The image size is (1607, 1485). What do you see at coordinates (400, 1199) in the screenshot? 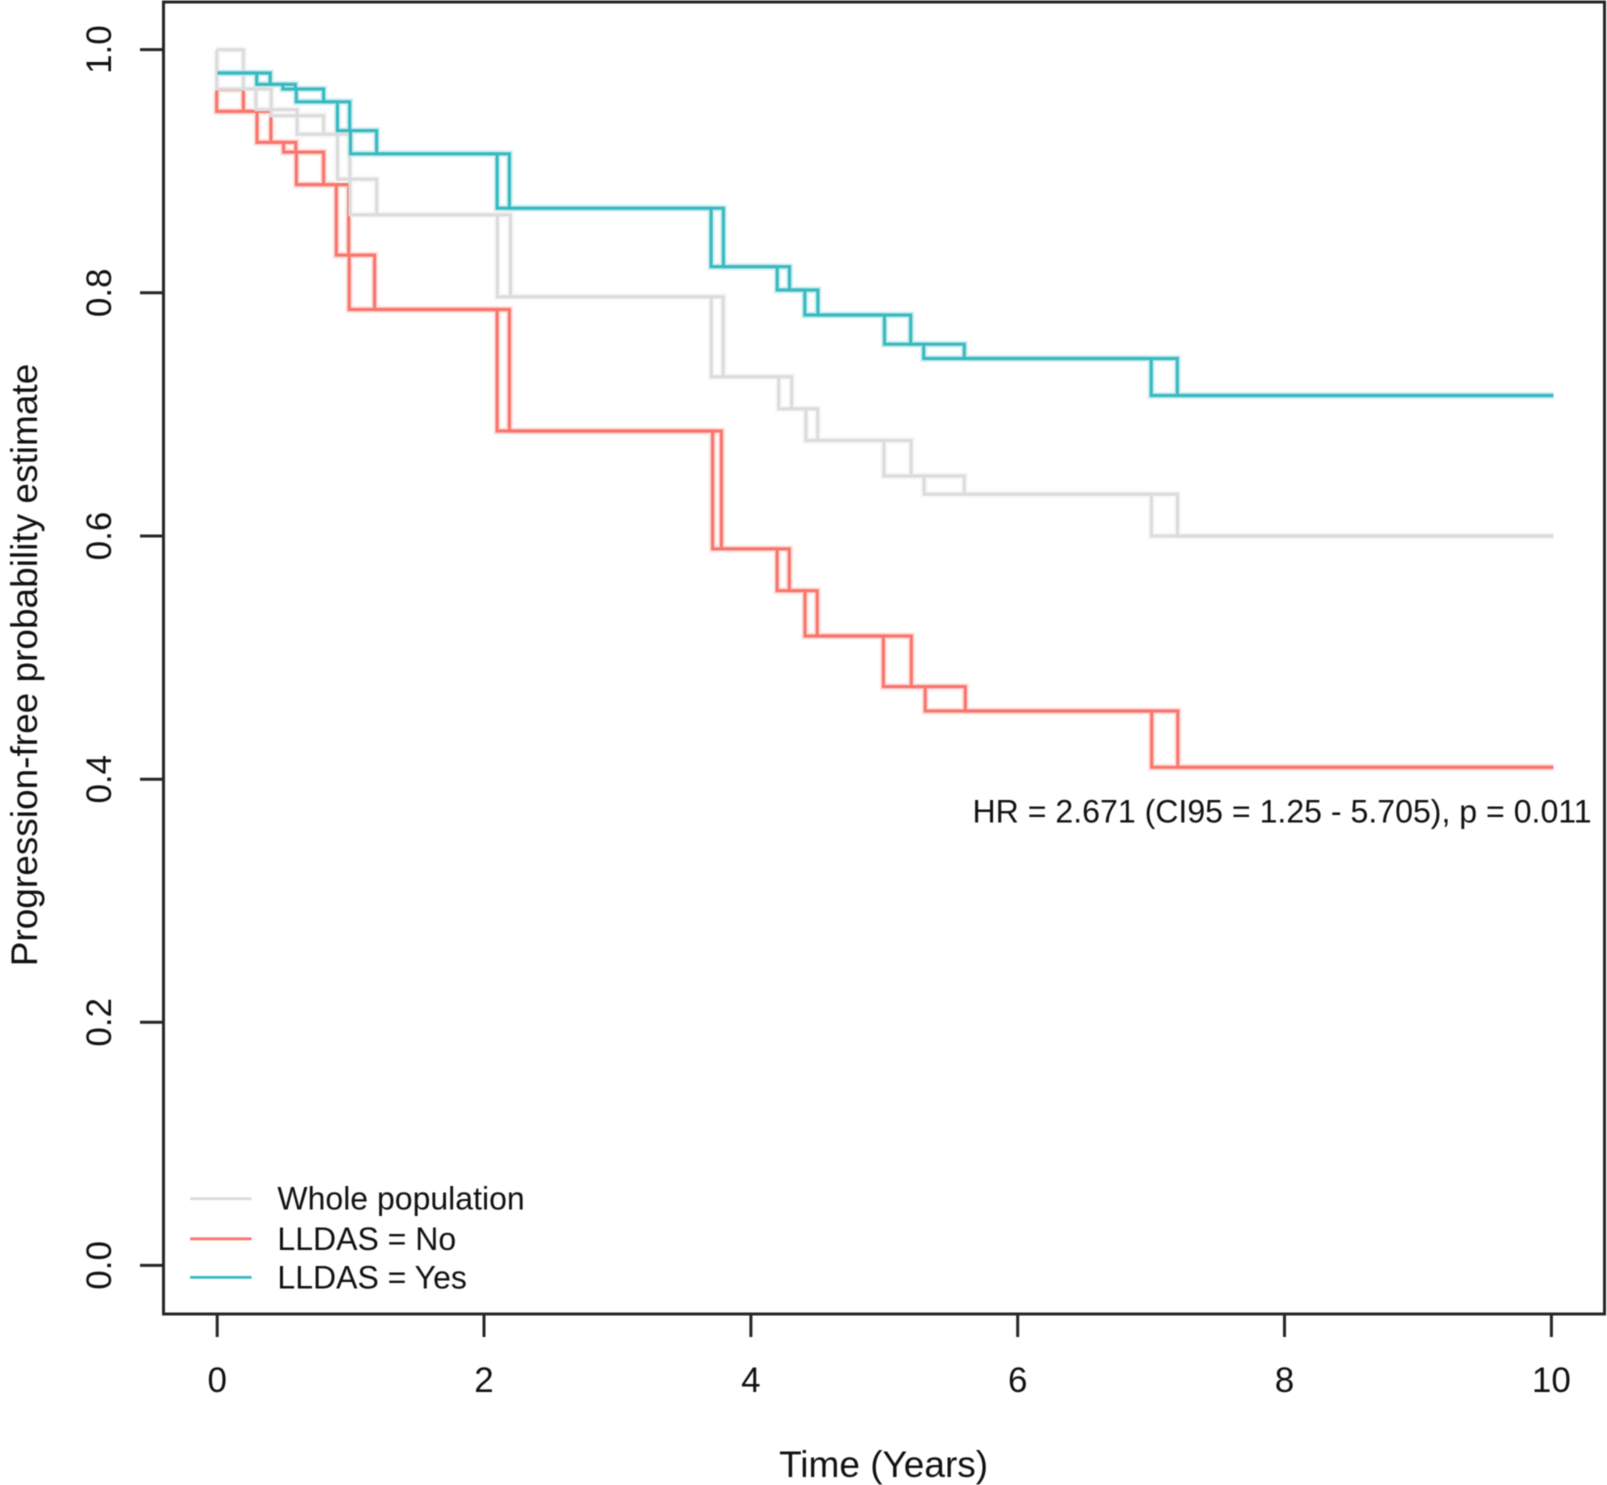
I see `svg-text: Whole population` at bounding box center [400, 1199].